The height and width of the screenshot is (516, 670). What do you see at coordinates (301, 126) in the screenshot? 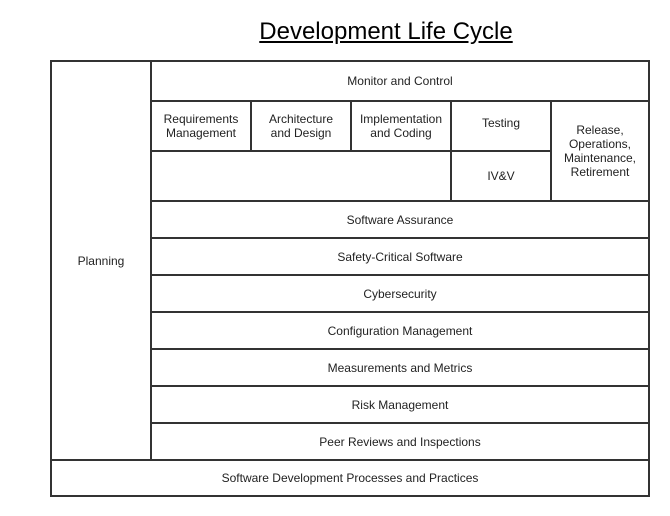
I see `architecture-box: Architecture and Design` at bounding box center [301, 126].